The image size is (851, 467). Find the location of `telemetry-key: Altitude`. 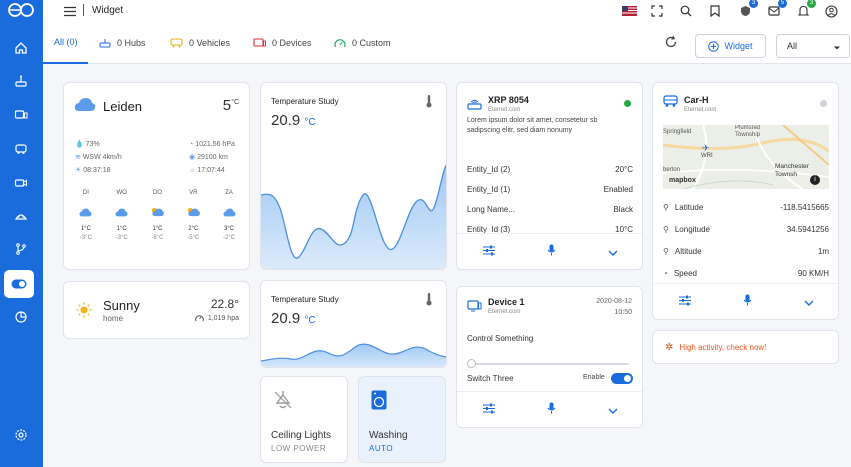

telemetry-key: Altitude is located at coordinates (688, 251).